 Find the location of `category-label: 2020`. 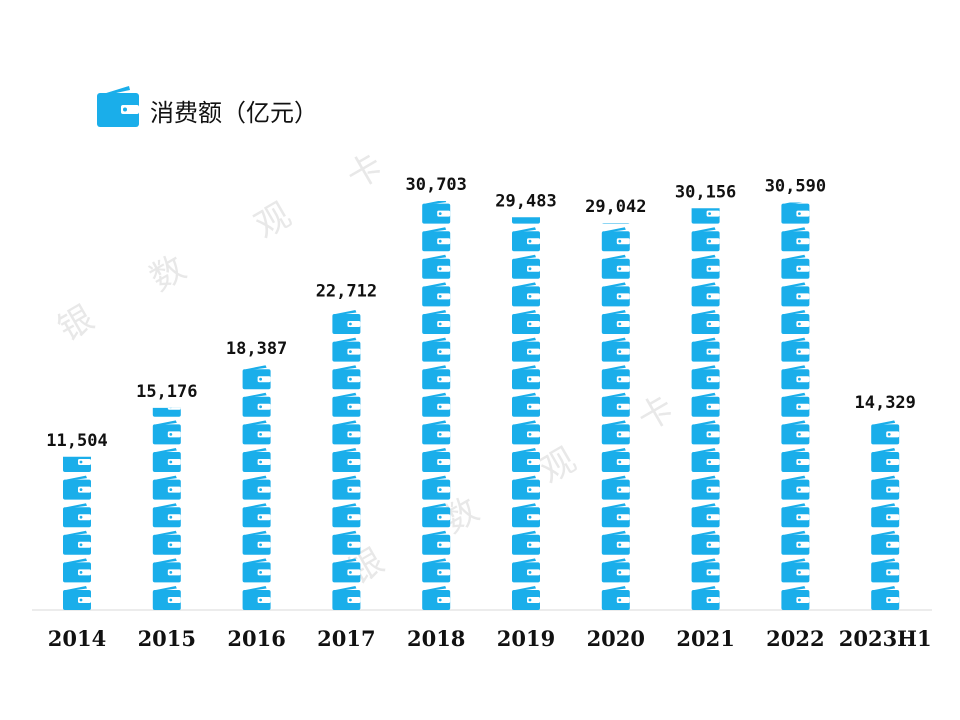

category-label: 2020 is located at coordinates (616, 638).